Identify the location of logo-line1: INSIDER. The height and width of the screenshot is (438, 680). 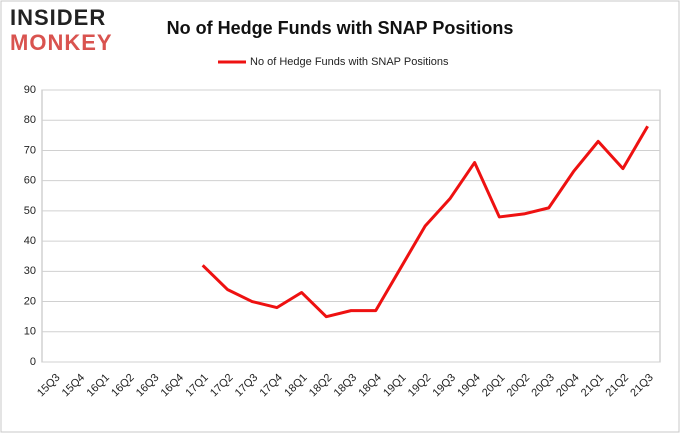
(58, 17).